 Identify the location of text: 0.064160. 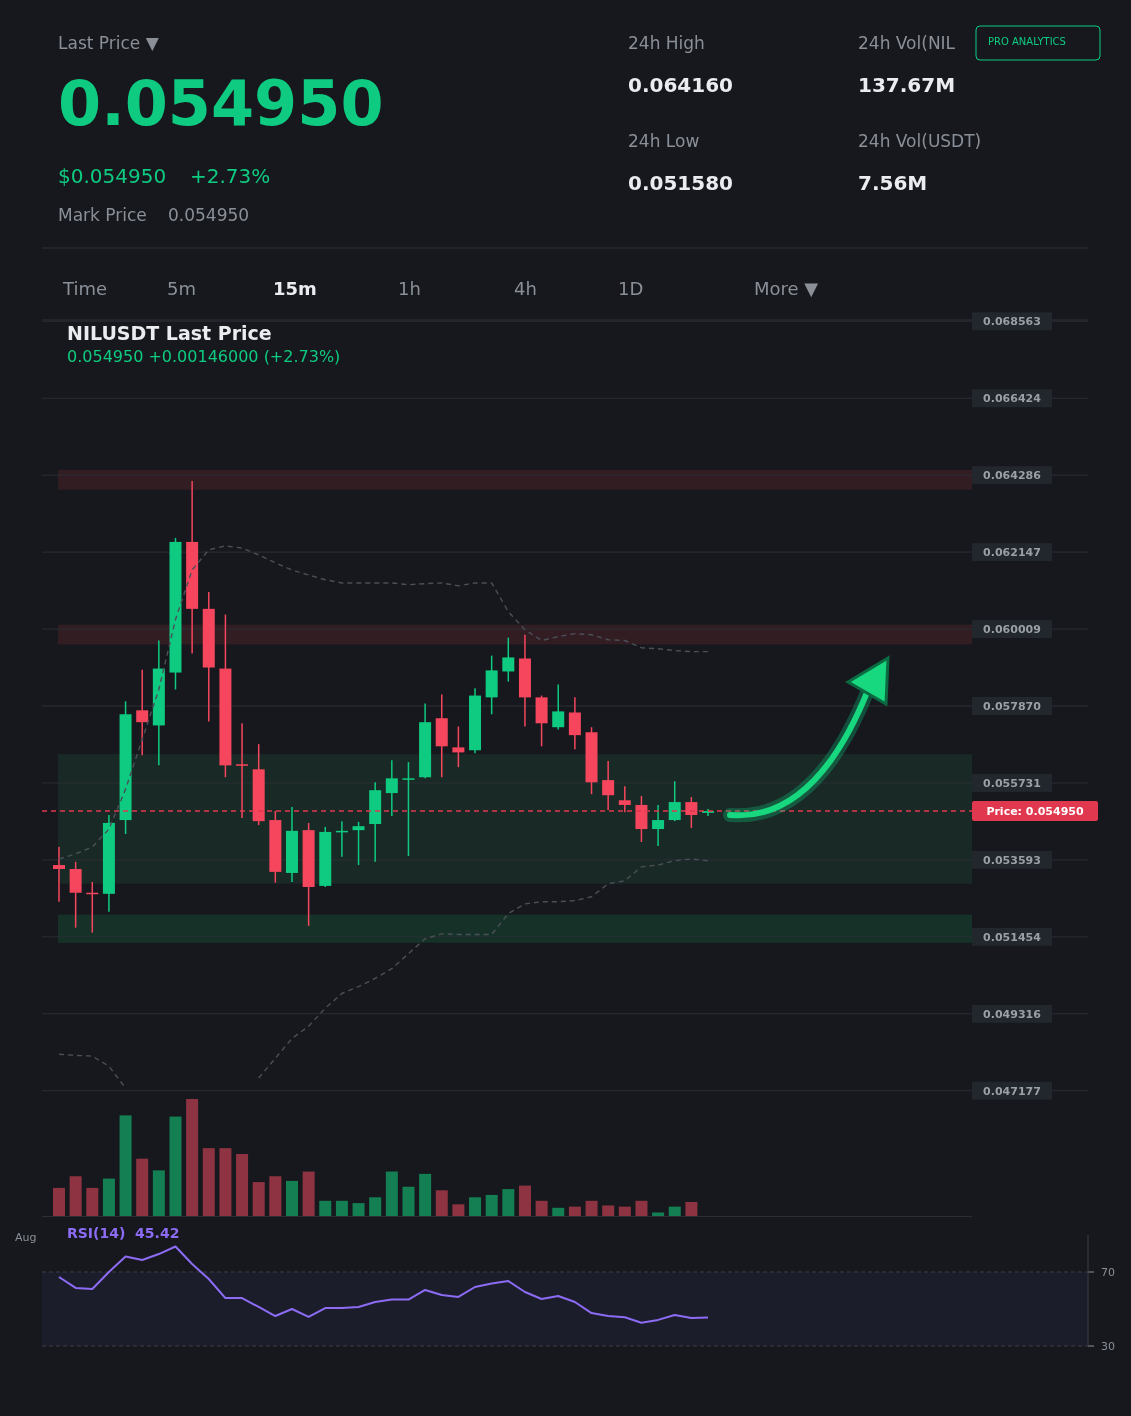
(681, 85).